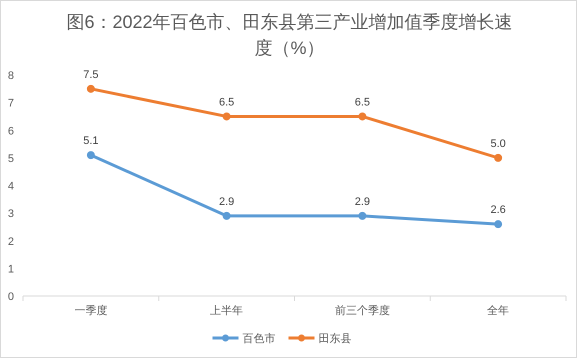  Describe the element at coordinates (259, 338) in the screenshot. I see `legend-label: 百色市` at that location.